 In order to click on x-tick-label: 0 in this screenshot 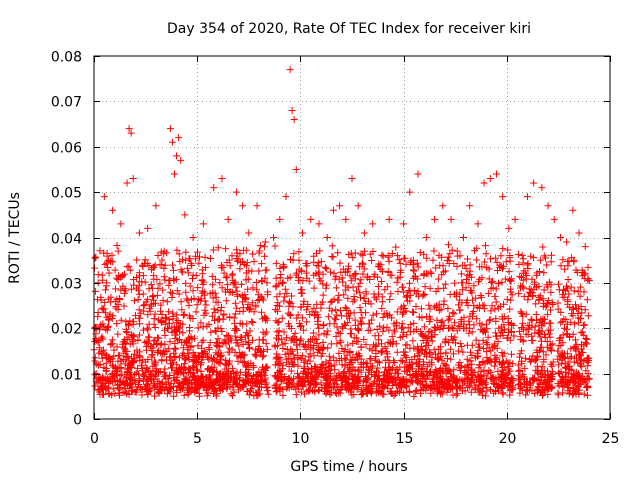, I will do `click(94, 439)`.